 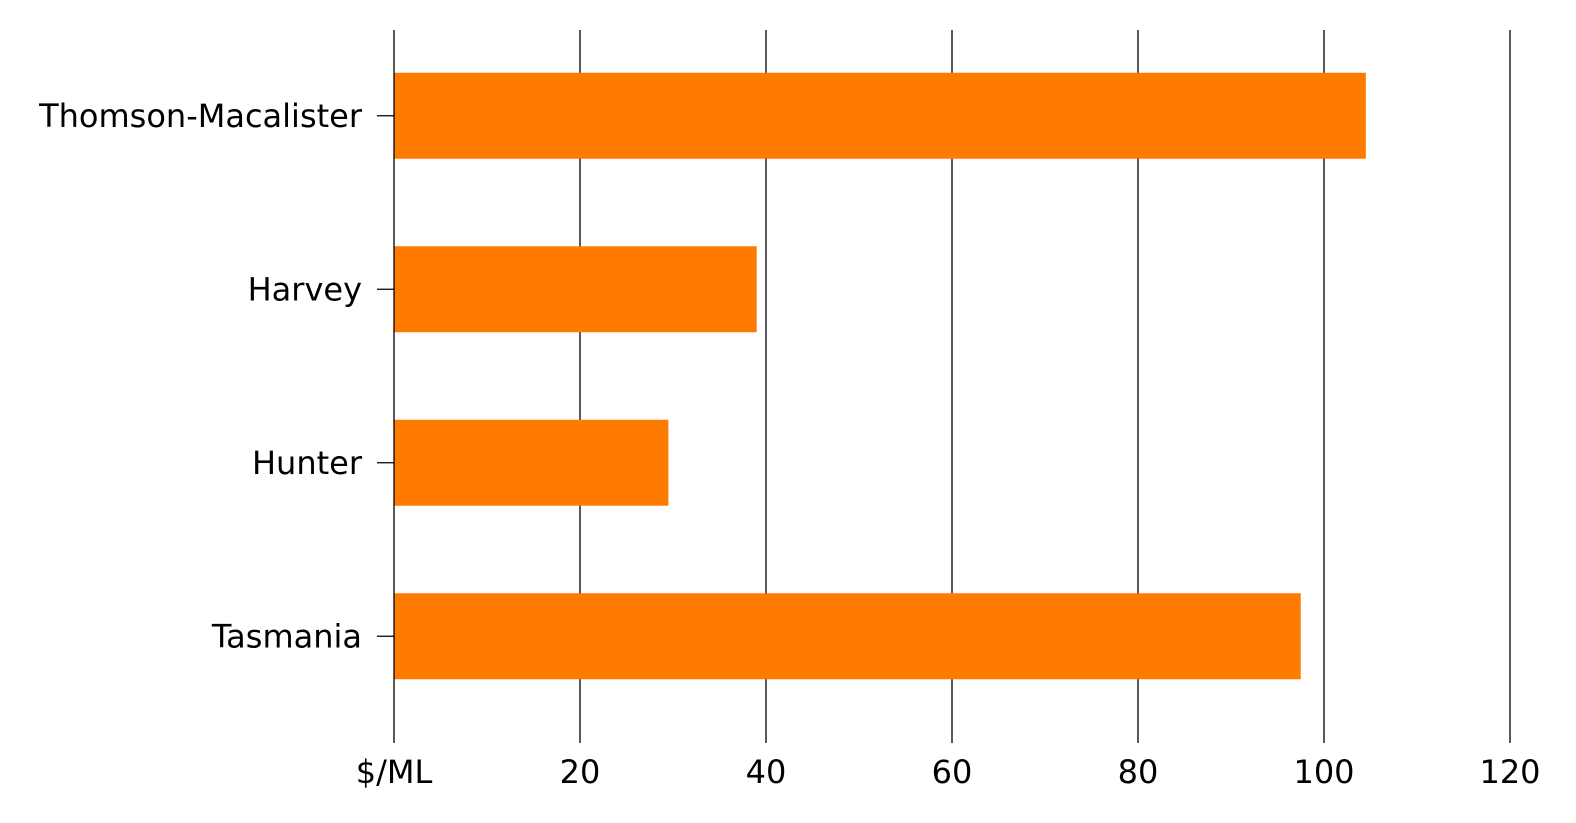 What do you see at coordinates (531, 462) in the screenshot?
I see `bar-hunter` at bounding box center [531, 462].